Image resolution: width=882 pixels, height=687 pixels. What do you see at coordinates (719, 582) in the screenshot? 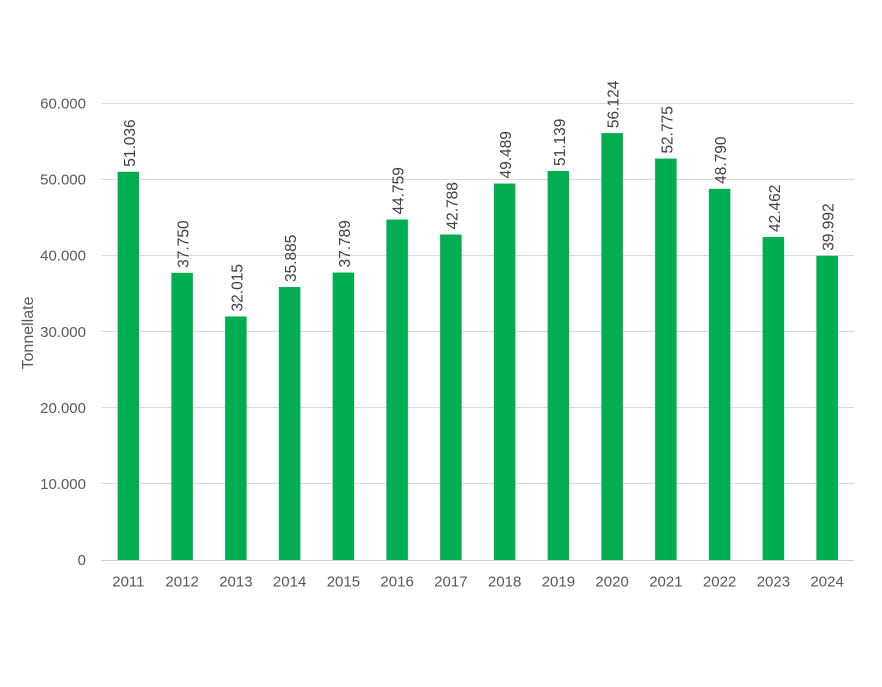
I see `svg-text: 2022` at bounding box center [719, 582].